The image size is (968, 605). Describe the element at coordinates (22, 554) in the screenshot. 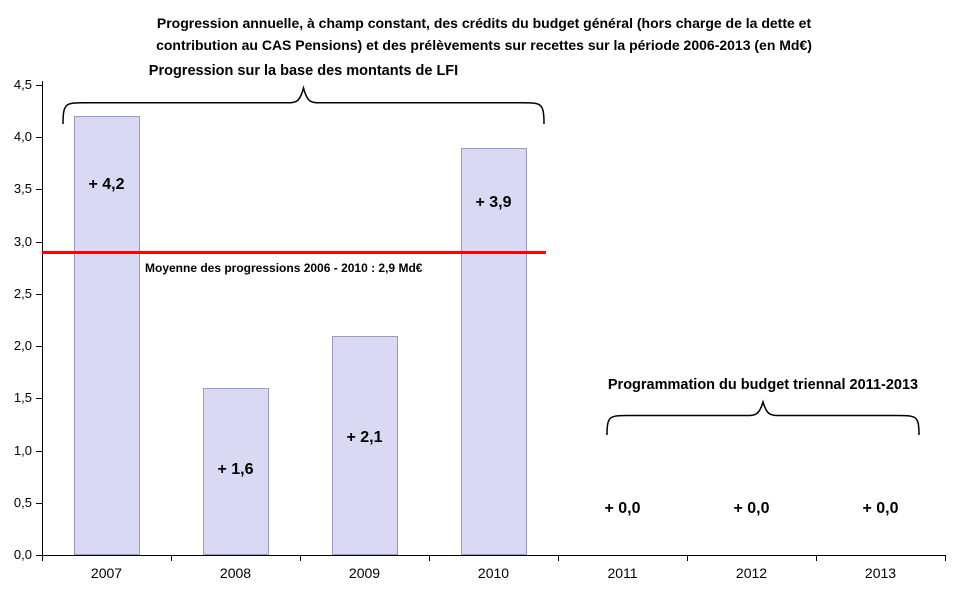

I see `y-tick-label: 0,0` at that location.